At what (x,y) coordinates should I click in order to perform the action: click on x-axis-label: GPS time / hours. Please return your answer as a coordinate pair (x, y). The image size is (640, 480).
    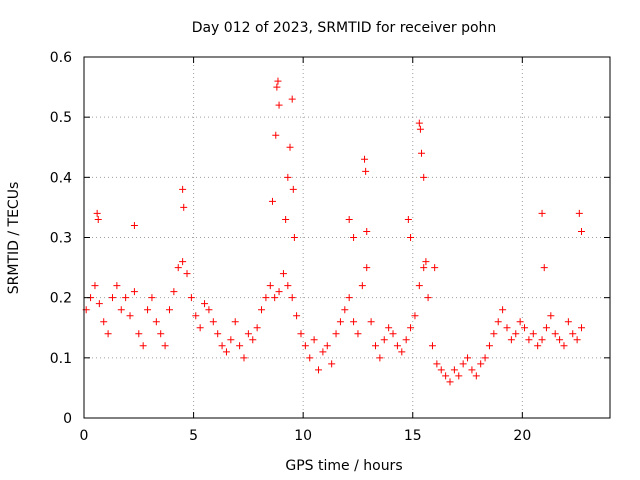
    Looking at the image, I should click on (343, 466).